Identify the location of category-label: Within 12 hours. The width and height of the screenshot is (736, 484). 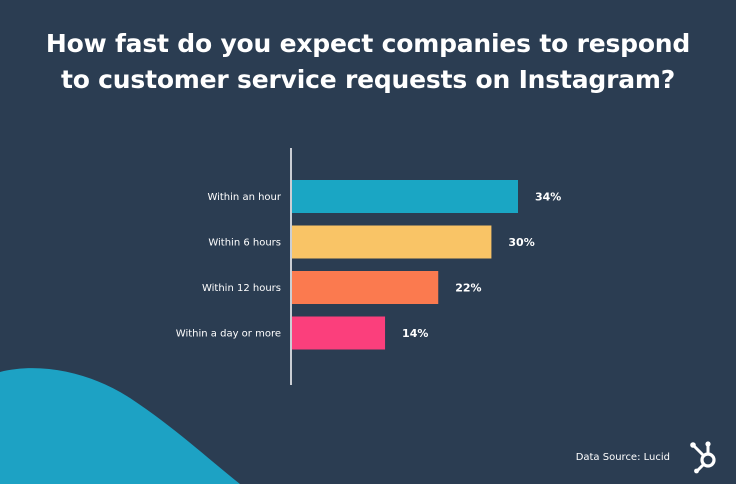
(241, 288).